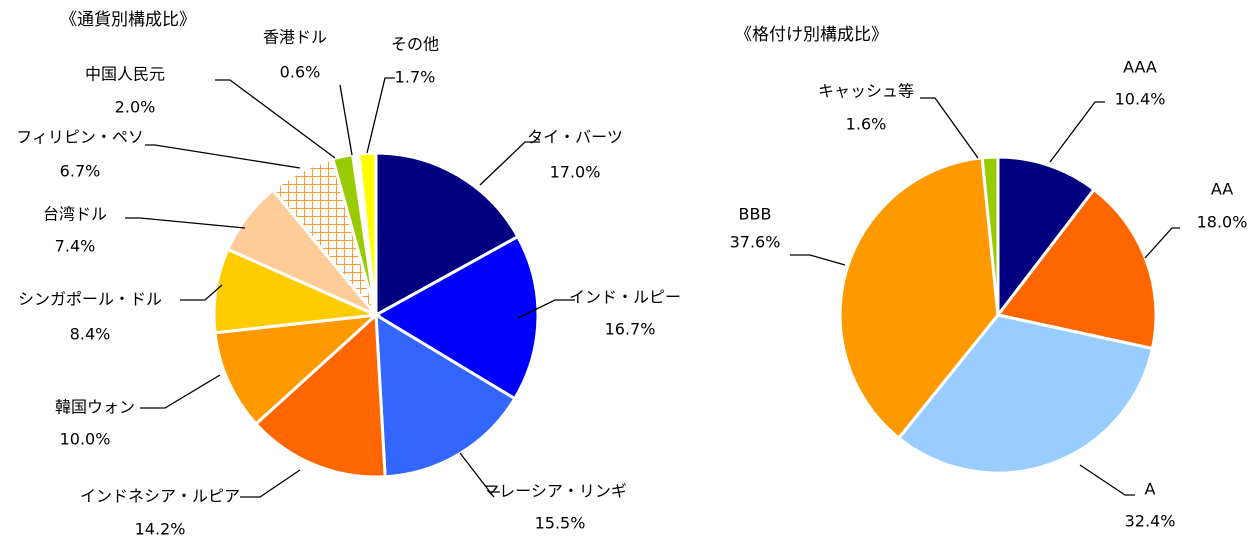 This screenshot has width=1252, height=540. I want to click on slice-label: マレーシア・リンギ, so click(555, 491).